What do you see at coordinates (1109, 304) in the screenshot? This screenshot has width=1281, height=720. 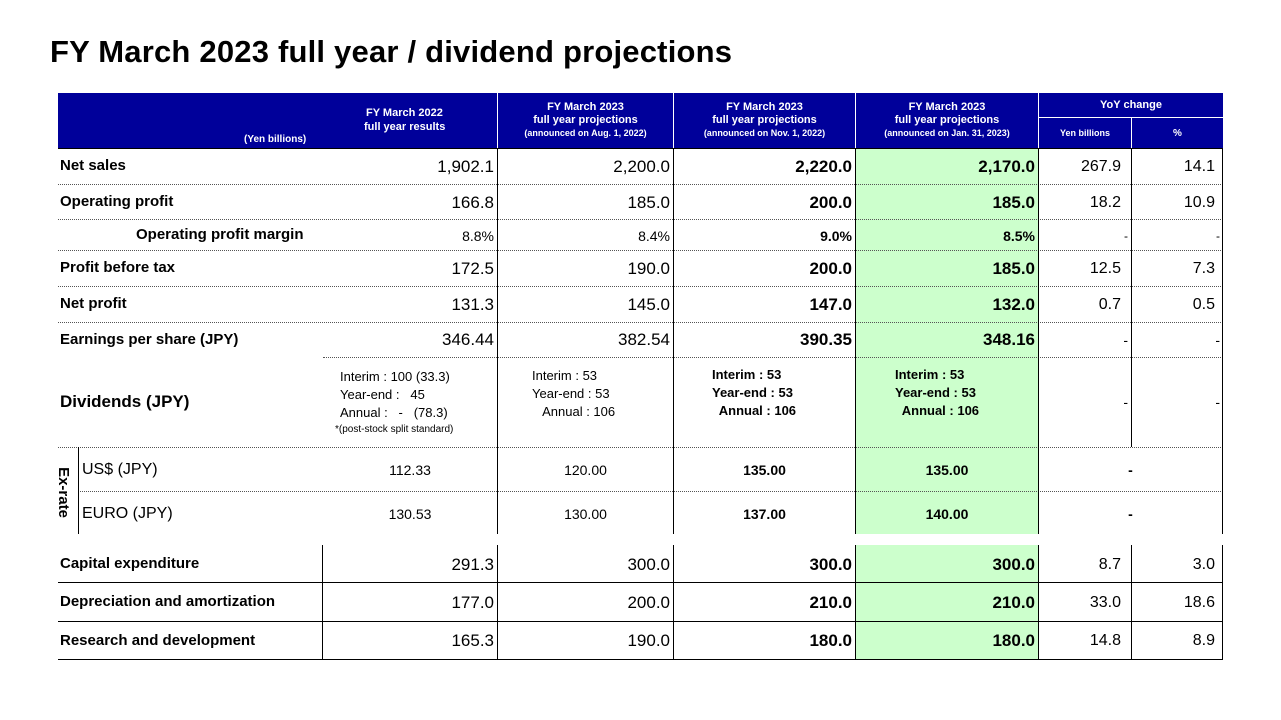 I see `cell-np-yoy-yen: 0.7` at bounding box center [1109, 304].